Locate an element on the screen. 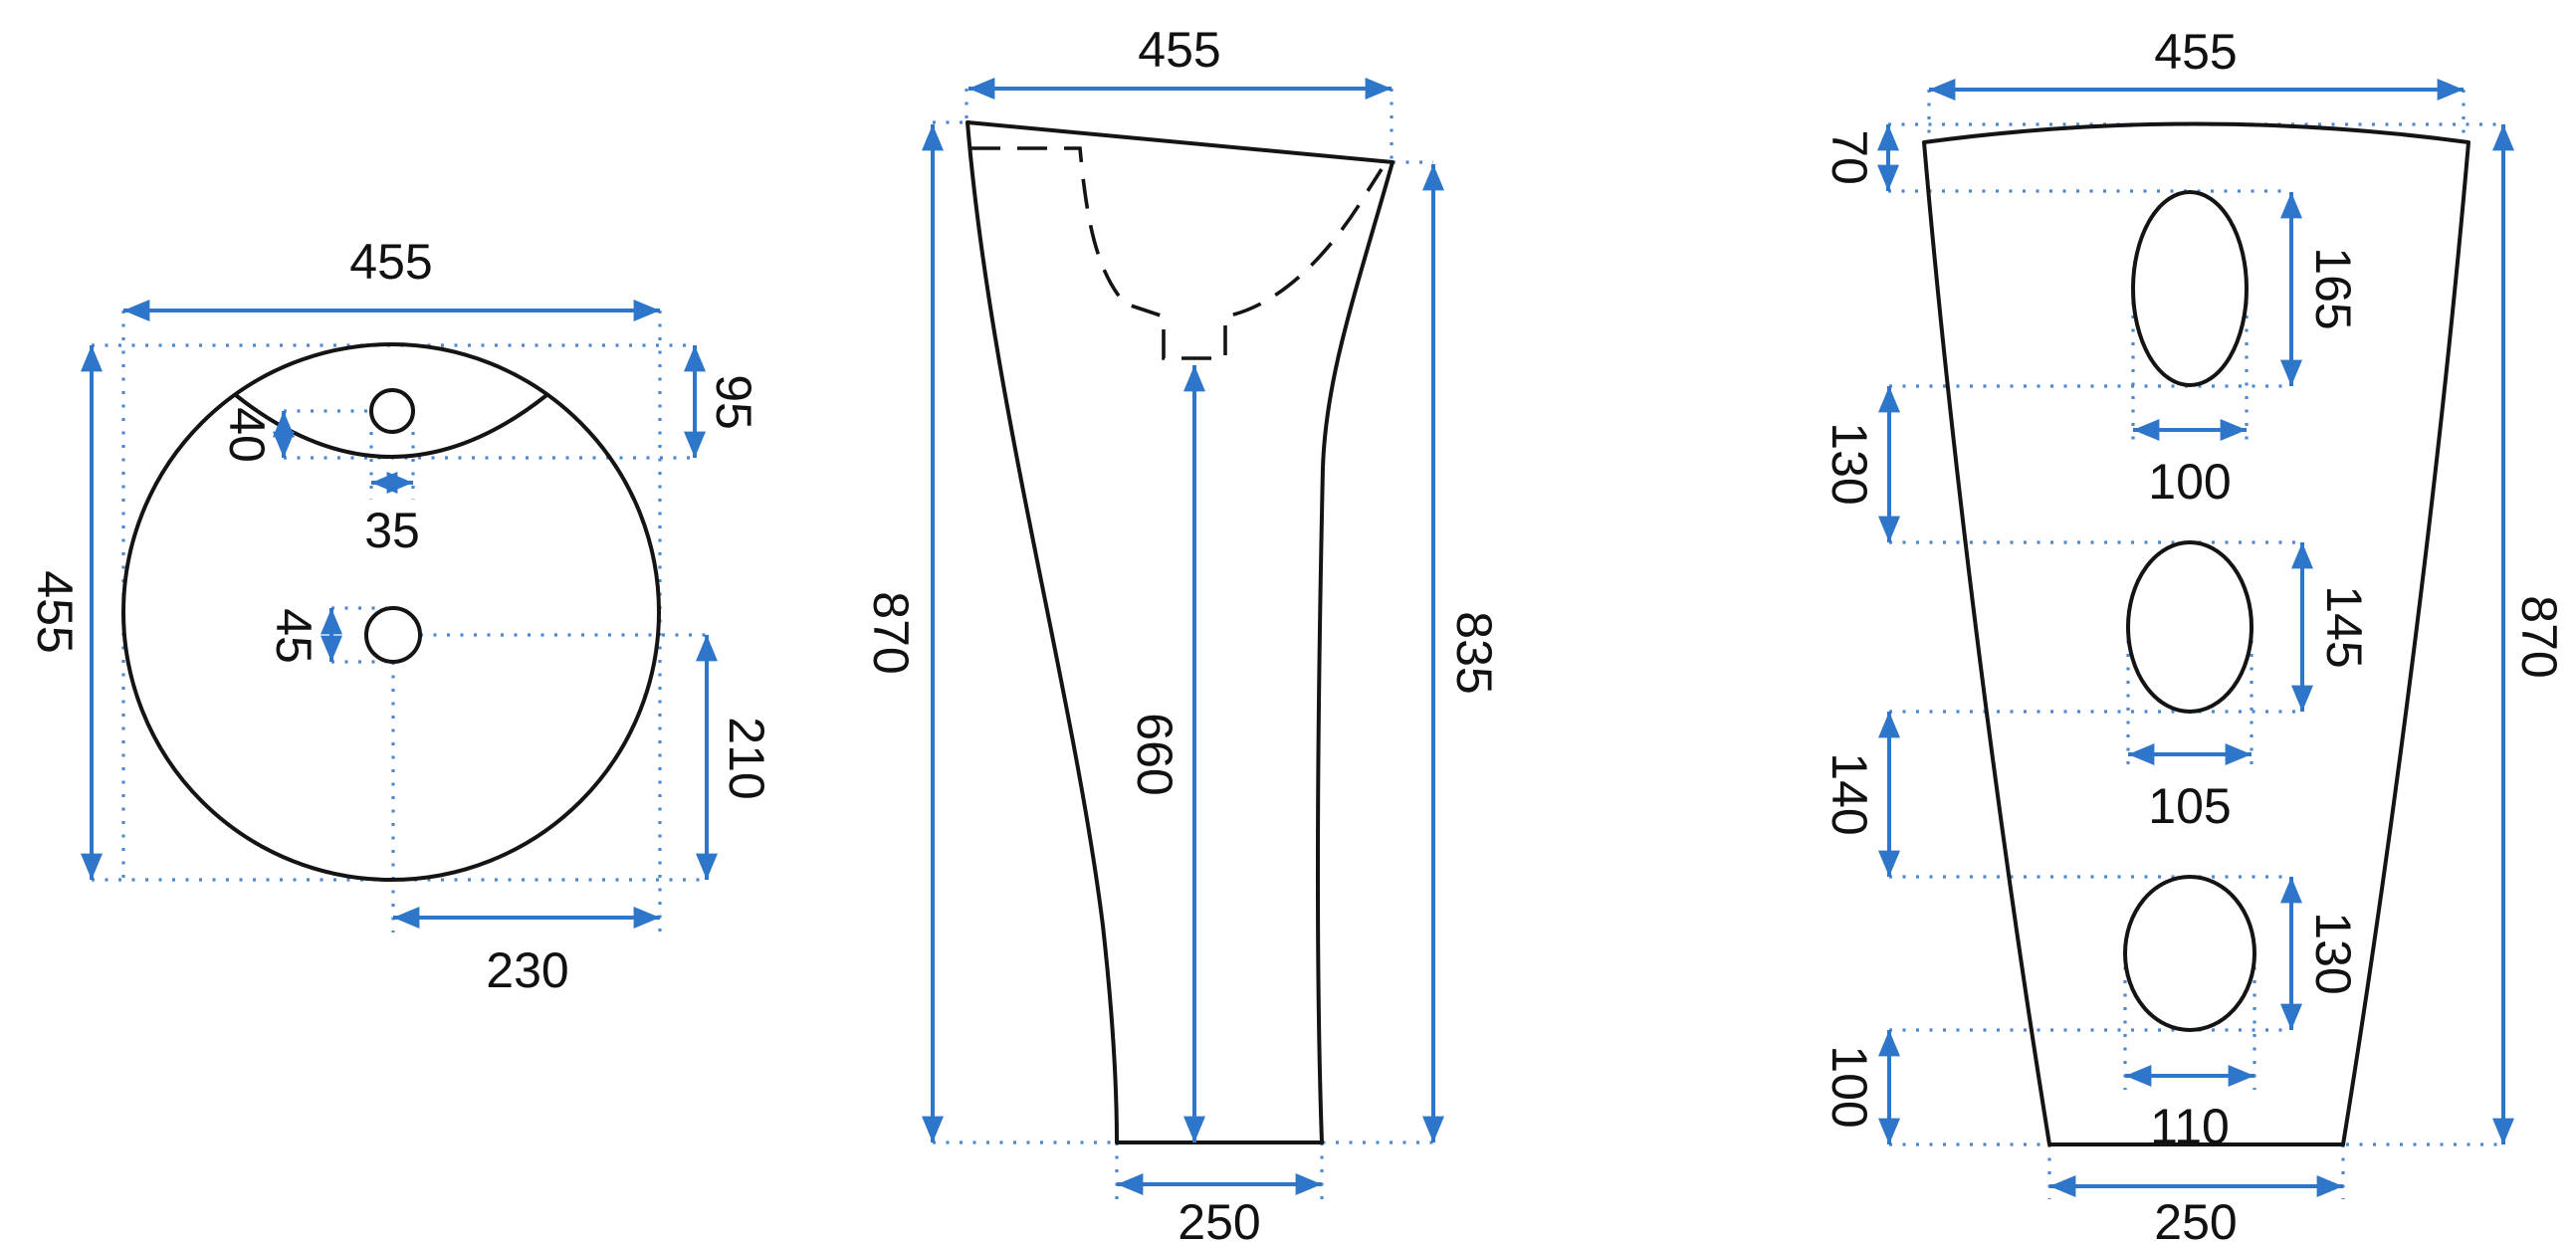  top-view-extension-lines is located at coordinates (399, 622).